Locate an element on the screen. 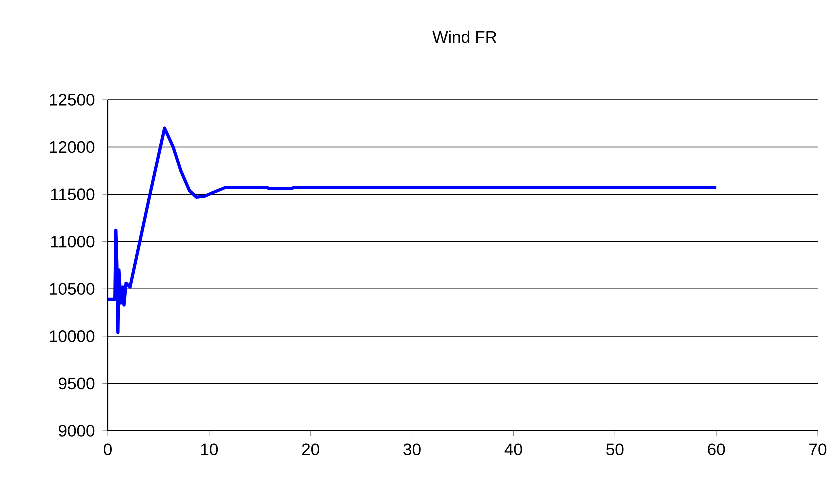  x-tick-label: 60 is located at coordinates (717, 450).